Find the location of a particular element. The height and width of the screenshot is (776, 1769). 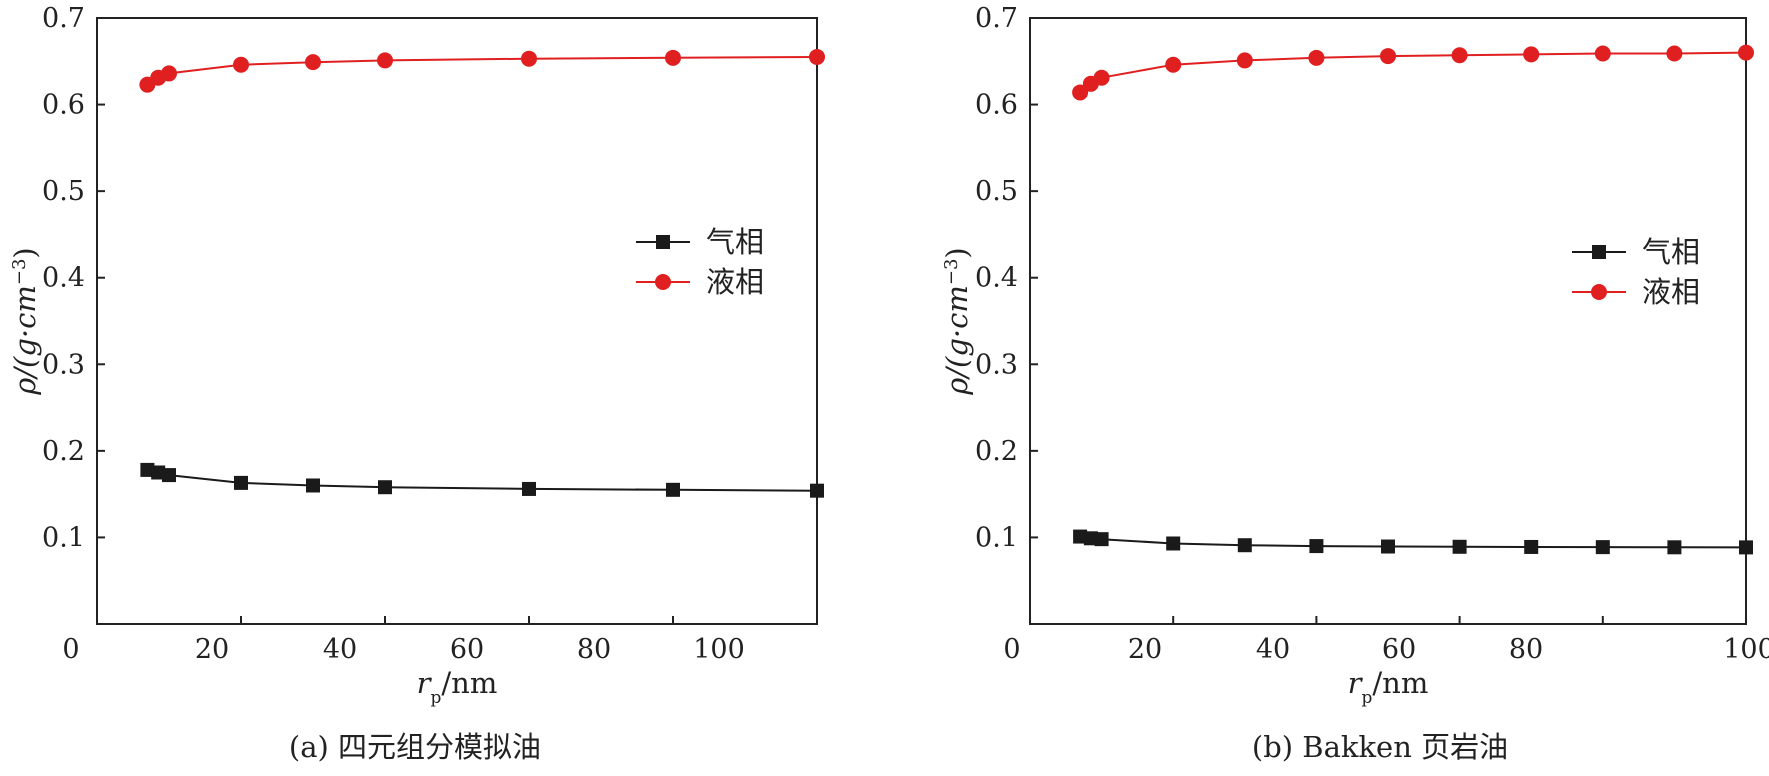

panel-caption: (b) Bakken 页岩油 is located at coordinates (1380, 747).